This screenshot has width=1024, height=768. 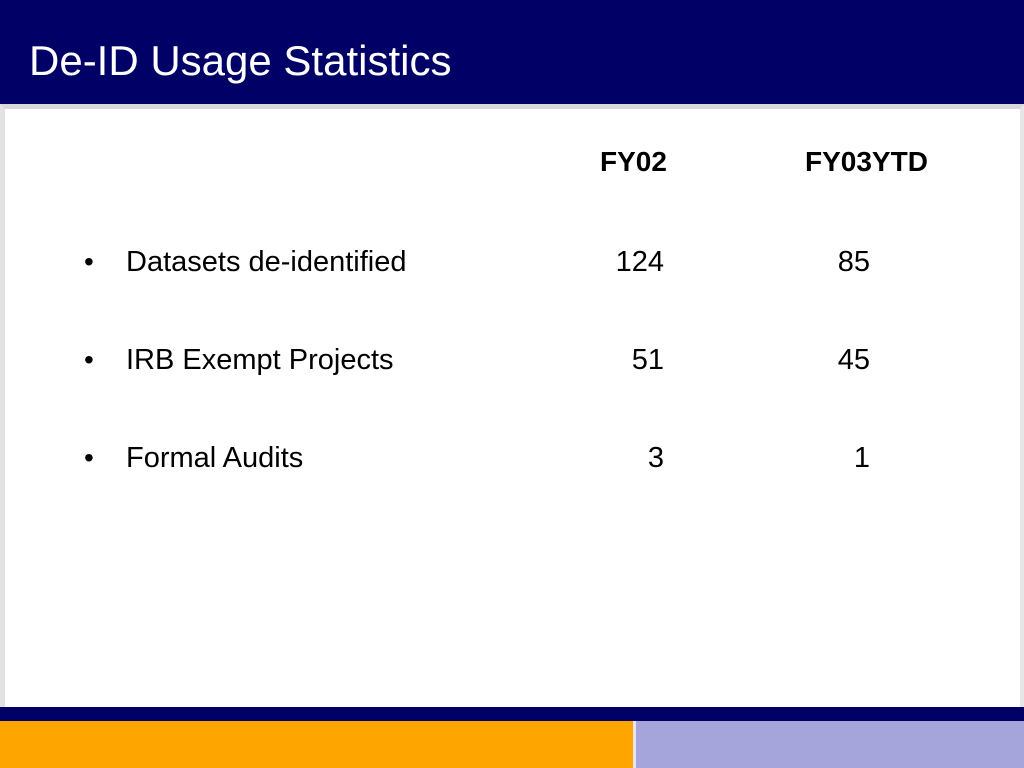 I want to click on value-fy03ytd: 1, so click(x=861, y=458).